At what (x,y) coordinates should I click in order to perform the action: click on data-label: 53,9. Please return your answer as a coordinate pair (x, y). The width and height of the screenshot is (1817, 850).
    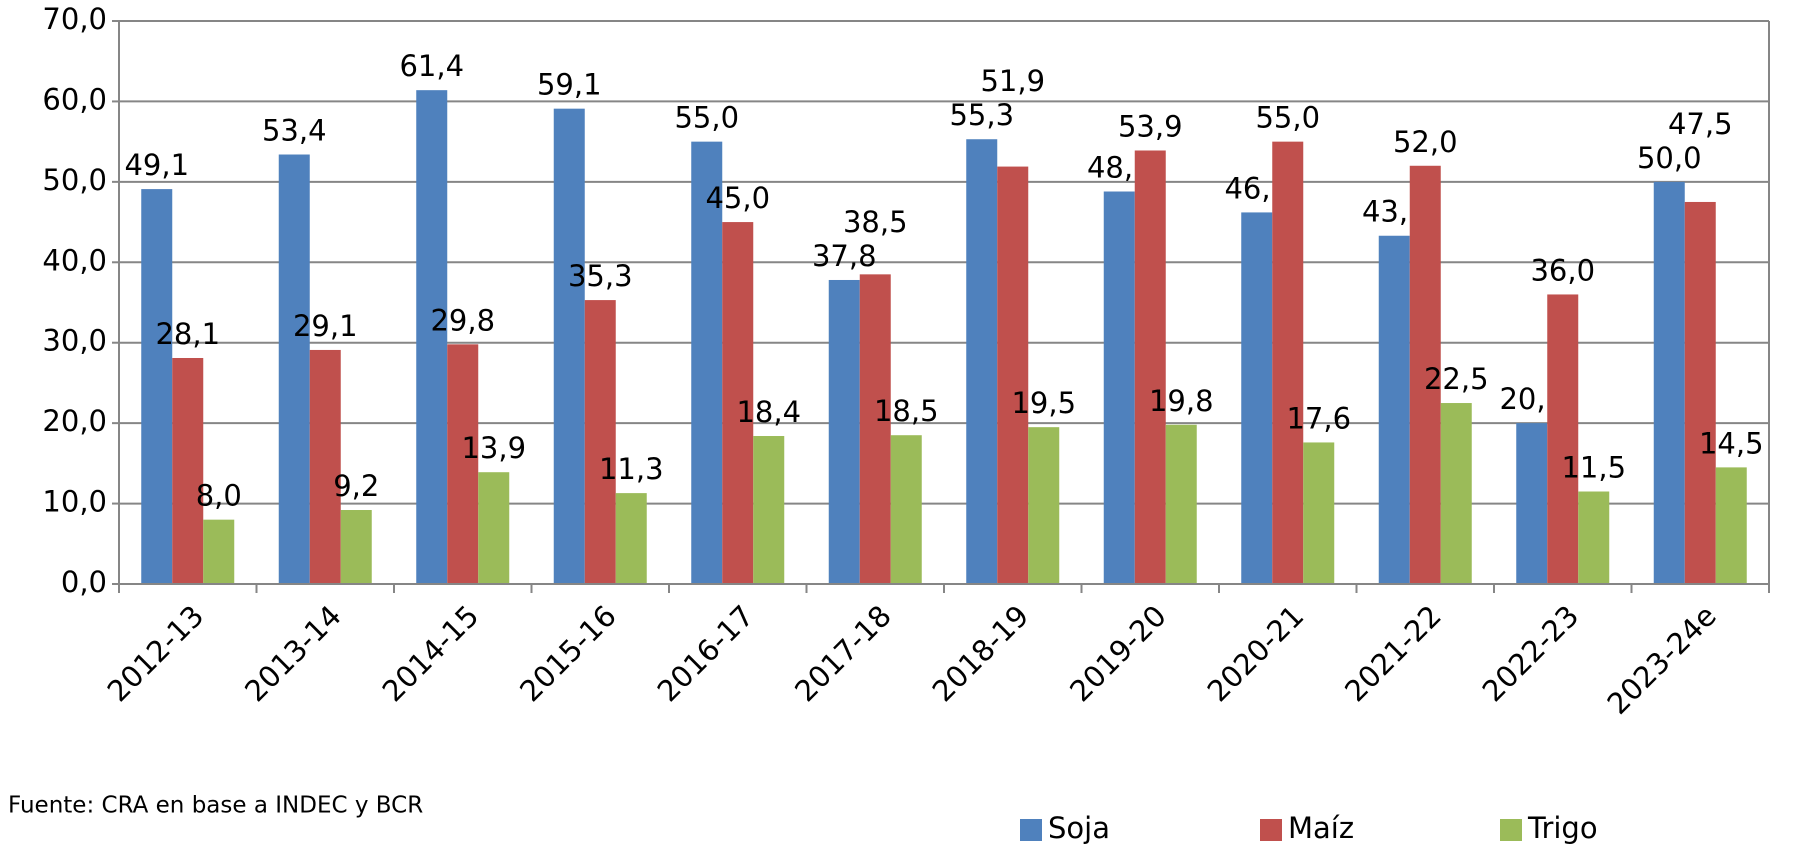
    Looking at the image, I should click on (1150, 126).